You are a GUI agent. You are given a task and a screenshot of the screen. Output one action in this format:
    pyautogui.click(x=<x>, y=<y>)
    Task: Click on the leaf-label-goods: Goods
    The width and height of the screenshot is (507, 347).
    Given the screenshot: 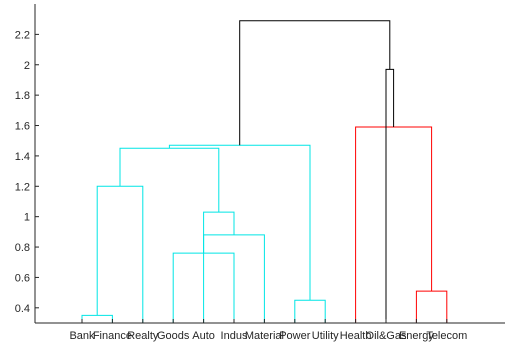 What is the action you would take?
    pyautogui.click(x=173, y=336)
    